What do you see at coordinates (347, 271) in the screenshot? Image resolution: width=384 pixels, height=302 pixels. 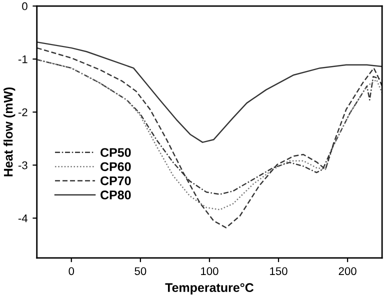 I see `x-tick-label: 200` at bounding box center [347, 271].